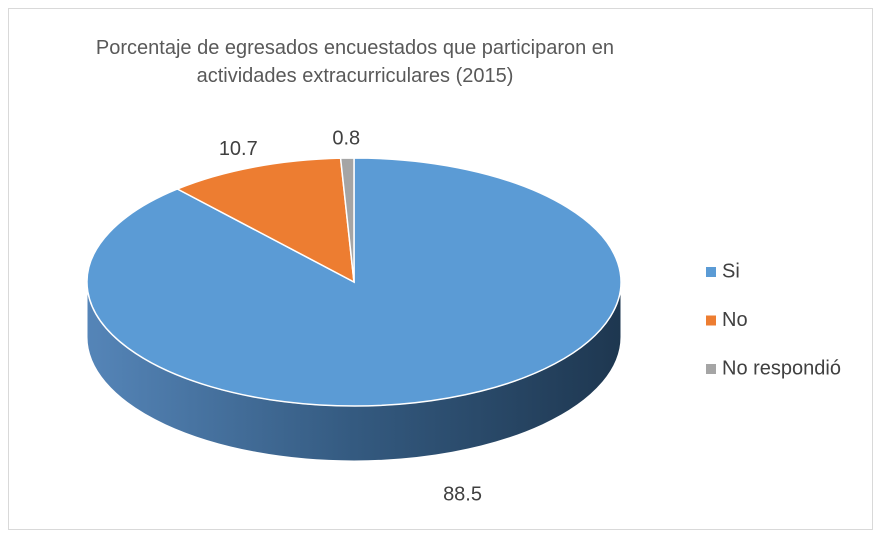 The height and width of the screenshot is (537, 881). I want to click on data-label: 88.5, so click(462, 495).